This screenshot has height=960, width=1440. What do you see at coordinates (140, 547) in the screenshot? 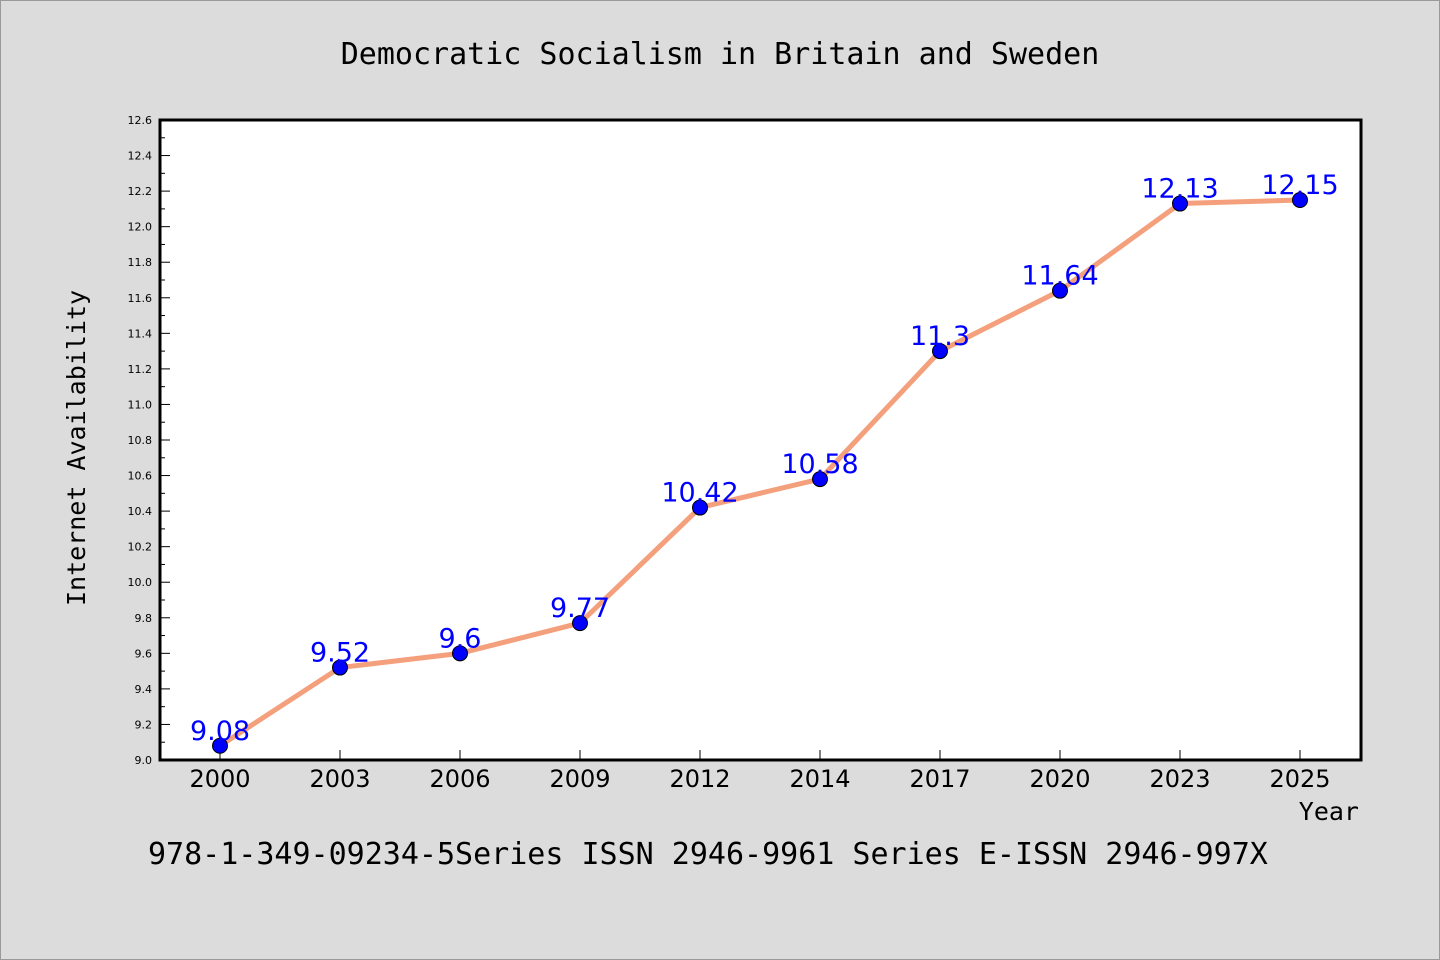
I see `y-tick-label: 10.2` at bounding box center [140, 547].